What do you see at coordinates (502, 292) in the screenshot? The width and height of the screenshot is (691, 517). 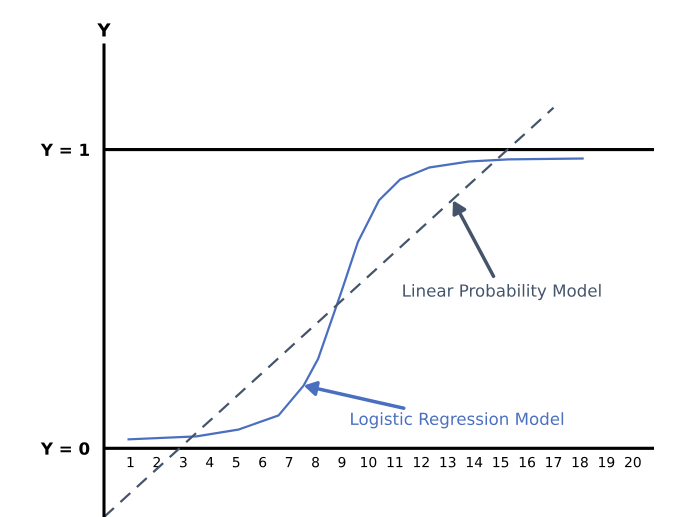 I see `annotation: Linear Probability Model` at bounding box center [502, 292].